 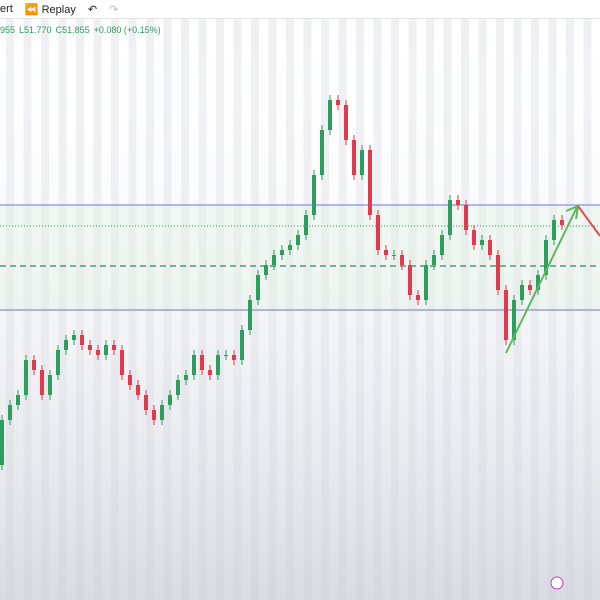 I want to click on undo-button: ↶, so click(x=92, y=9).